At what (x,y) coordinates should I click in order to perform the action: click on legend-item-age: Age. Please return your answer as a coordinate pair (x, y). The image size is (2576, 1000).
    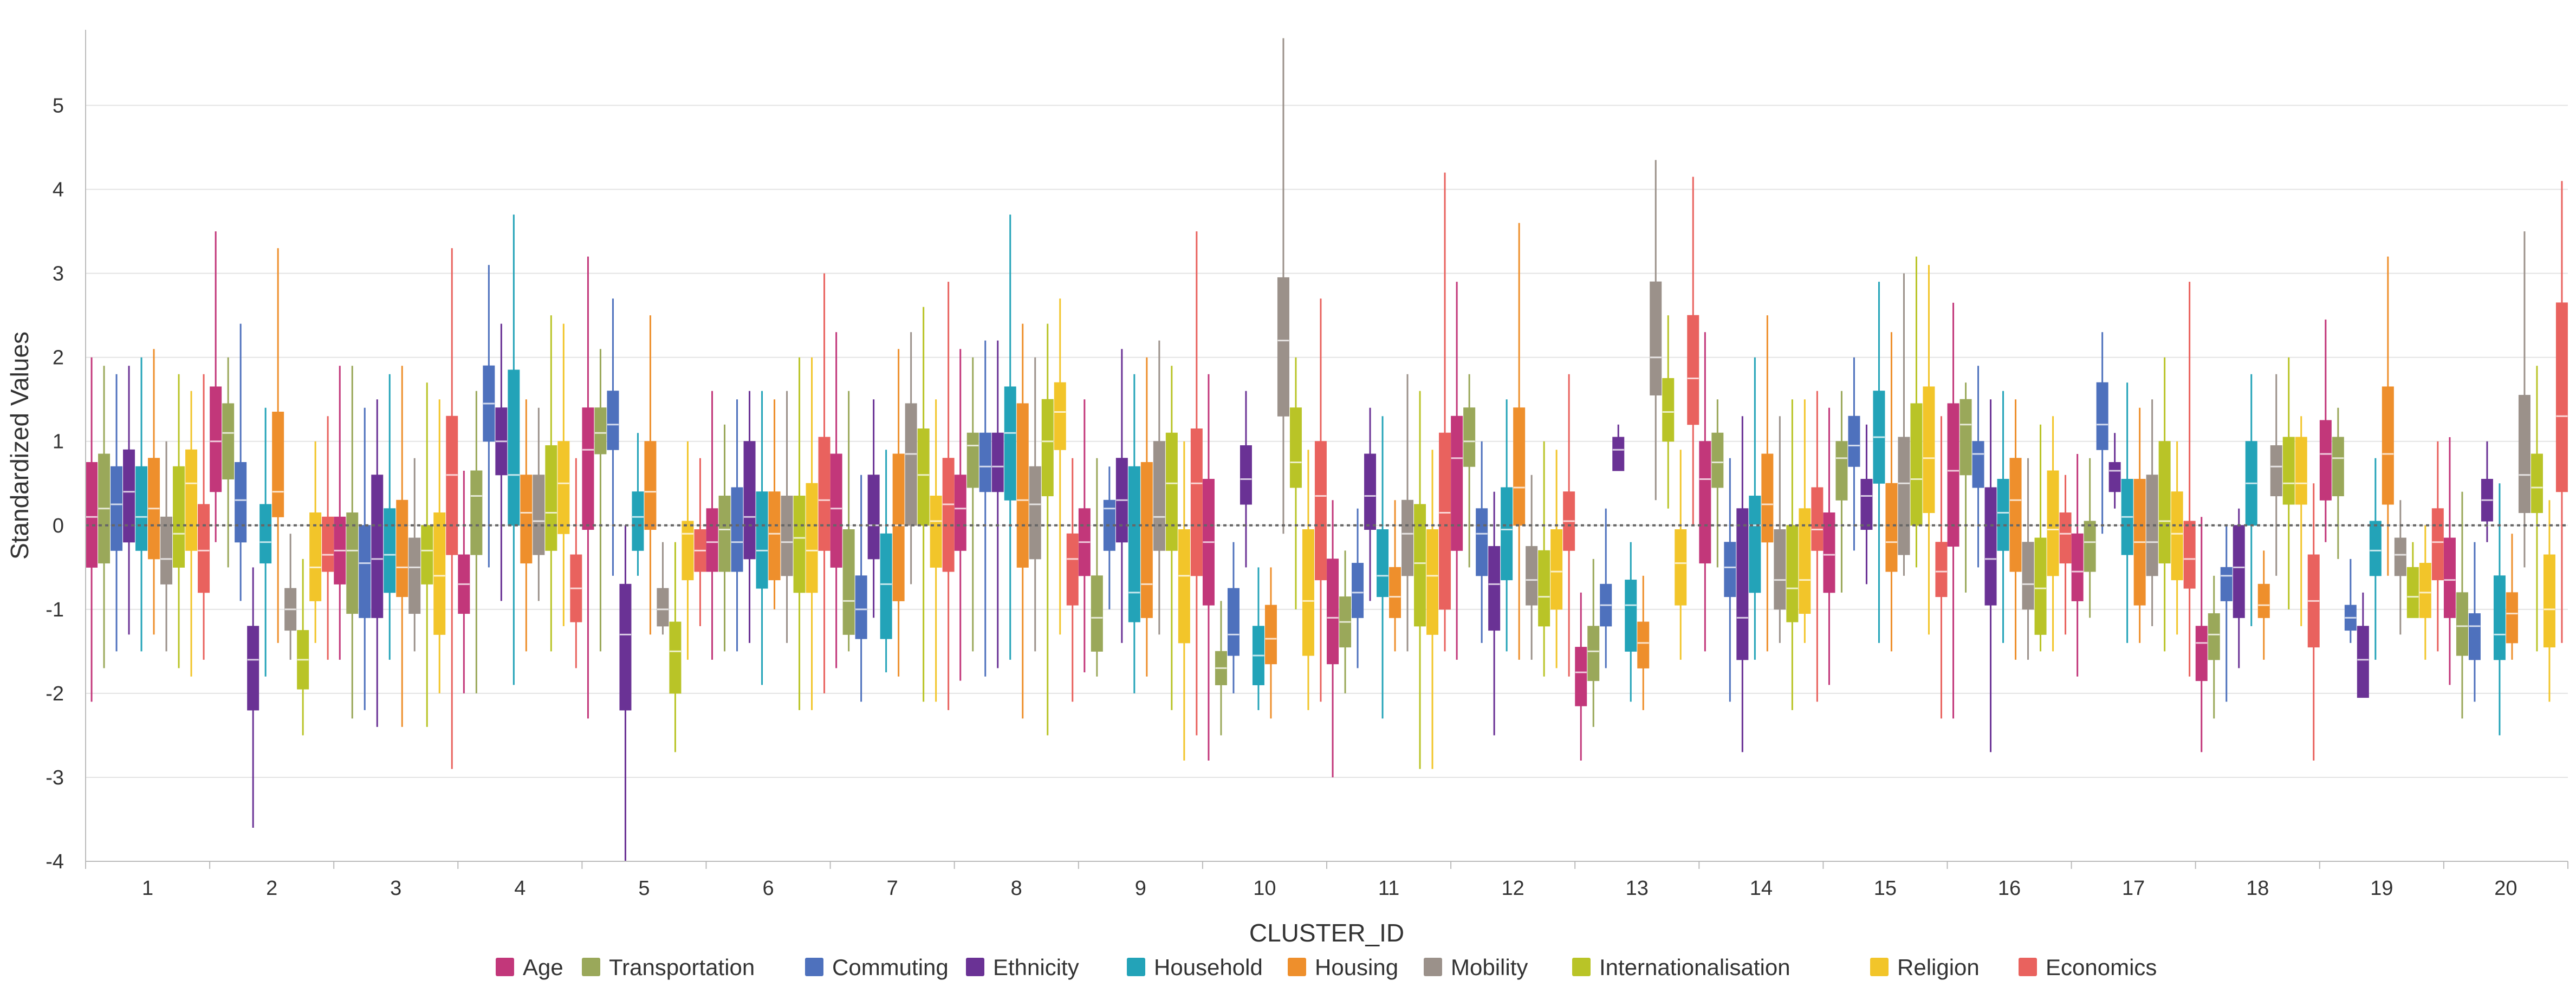
    Looking at the image, I should click on (529, 967).